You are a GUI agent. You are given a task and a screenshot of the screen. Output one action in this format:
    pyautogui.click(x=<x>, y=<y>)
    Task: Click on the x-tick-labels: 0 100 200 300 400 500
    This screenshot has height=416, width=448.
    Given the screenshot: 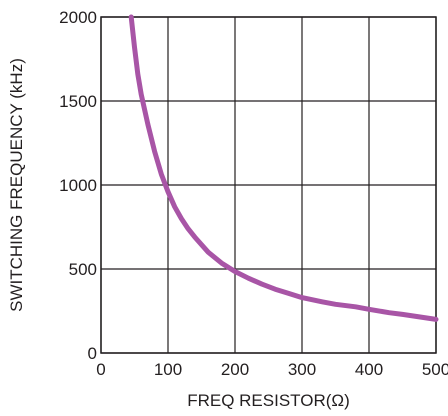 What is the action you would take?
    pyautogui.click(x=272, y=369)
    